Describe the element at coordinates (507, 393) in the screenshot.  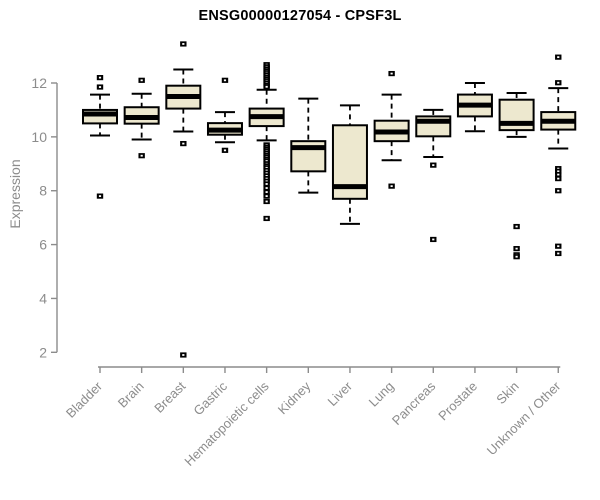
I see `x-tick-label: Skin` at that location.